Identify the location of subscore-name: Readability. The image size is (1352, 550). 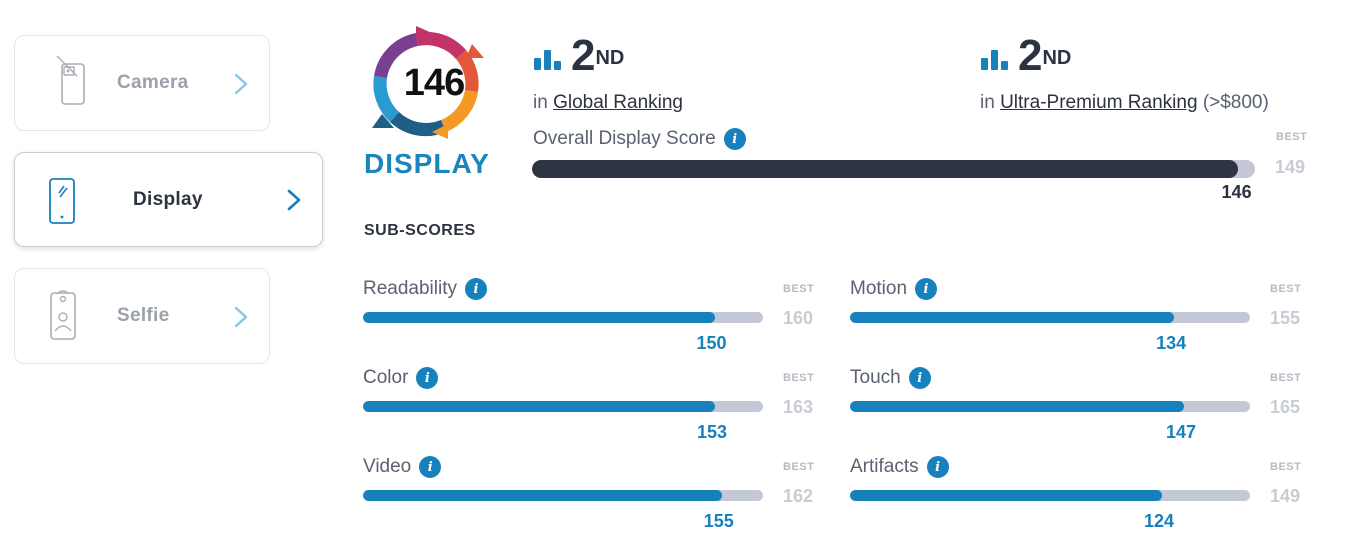
(410, 288).